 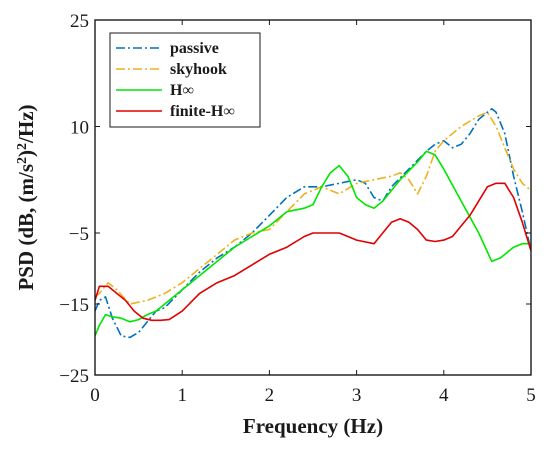 I want to click on y-tick-label: −15, so click(x=74, y=305).